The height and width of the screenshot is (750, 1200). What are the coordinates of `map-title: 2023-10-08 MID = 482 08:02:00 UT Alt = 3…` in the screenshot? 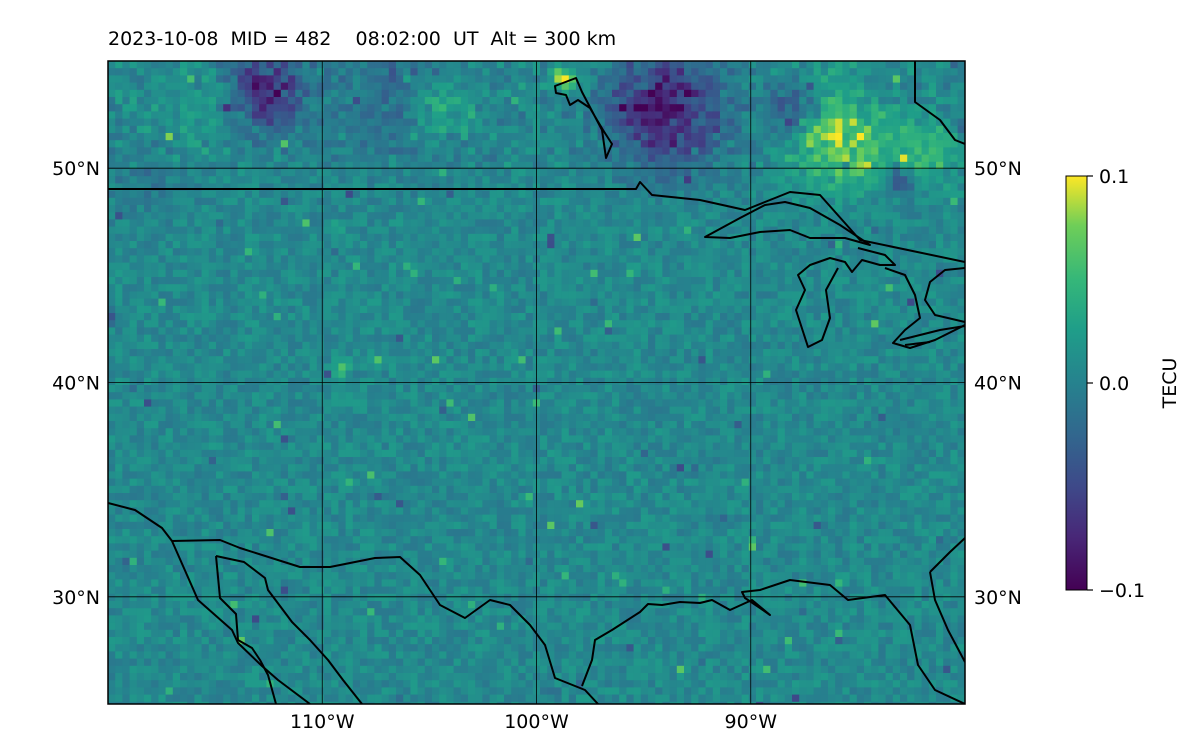 It's located at (362, 39).